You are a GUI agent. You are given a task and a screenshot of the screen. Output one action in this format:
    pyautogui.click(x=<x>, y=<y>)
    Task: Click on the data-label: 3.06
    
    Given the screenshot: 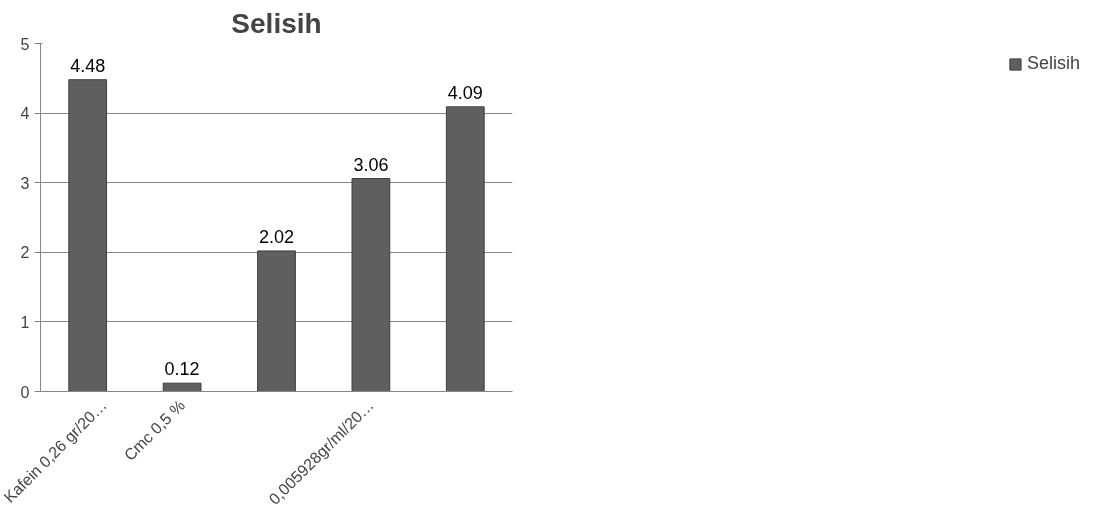 What is the action you would take?
    pyautogui.click(x=371, y=164)
    